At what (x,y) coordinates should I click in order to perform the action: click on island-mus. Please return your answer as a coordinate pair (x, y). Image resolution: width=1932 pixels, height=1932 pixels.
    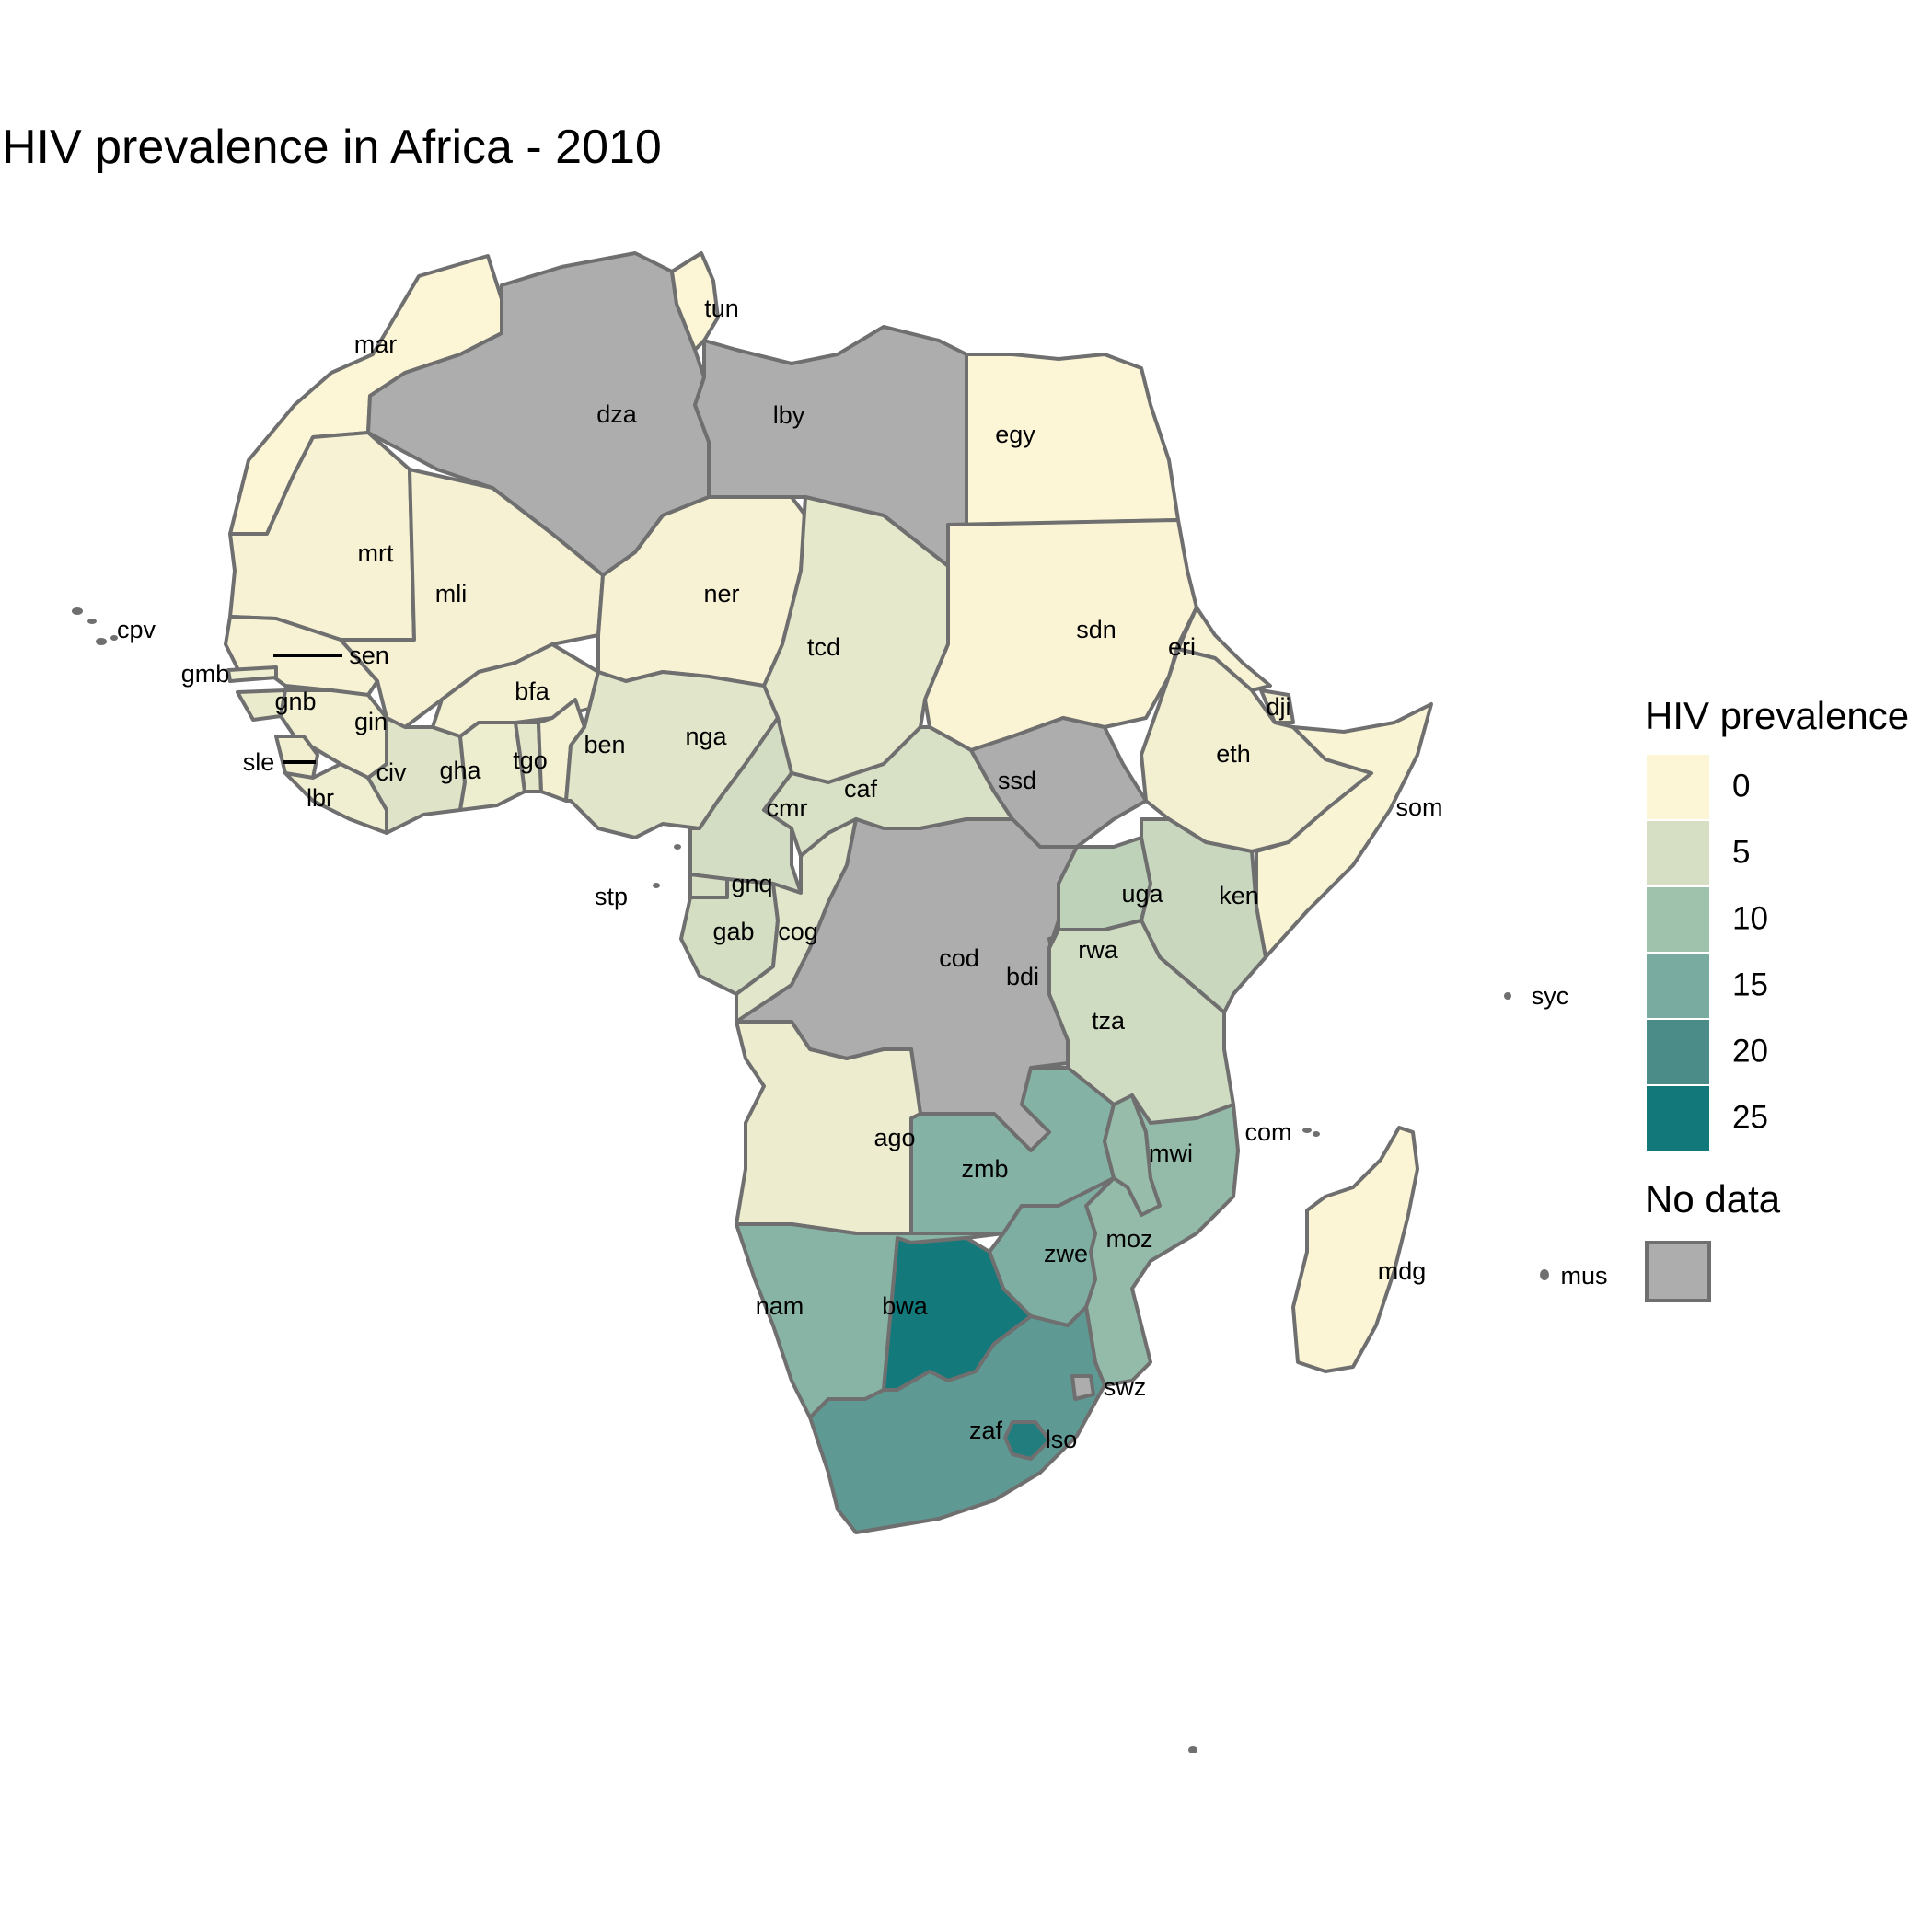
    Looking at the image, I should click on (1545, 1274).